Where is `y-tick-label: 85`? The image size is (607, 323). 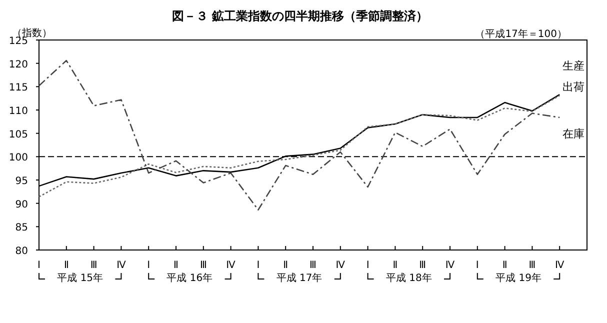 y-tick-label: 85 is located at coordinates (21, 228).